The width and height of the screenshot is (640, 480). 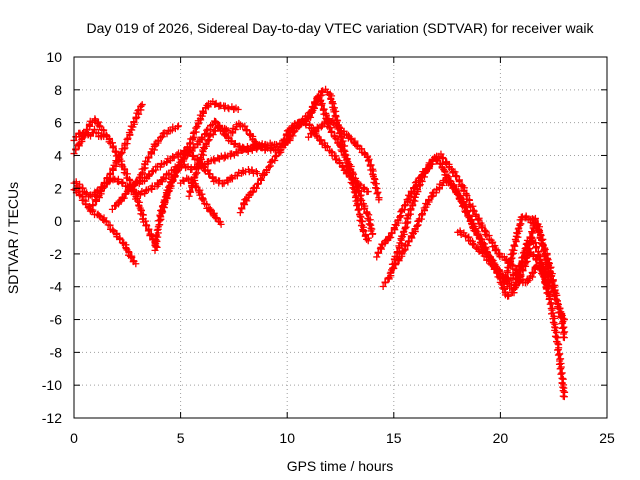 I want to click on x-tick-label: 25, so click(x=607, y=438).